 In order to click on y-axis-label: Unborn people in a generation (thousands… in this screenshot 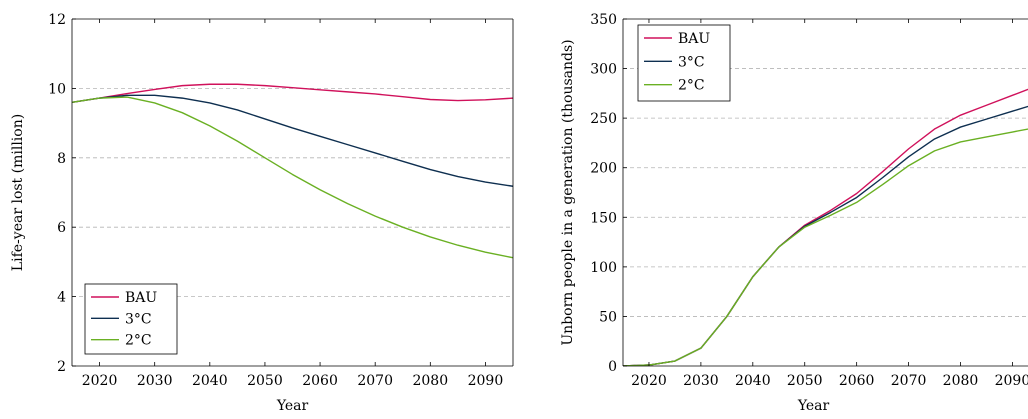, I will do `click(568, 192)`.